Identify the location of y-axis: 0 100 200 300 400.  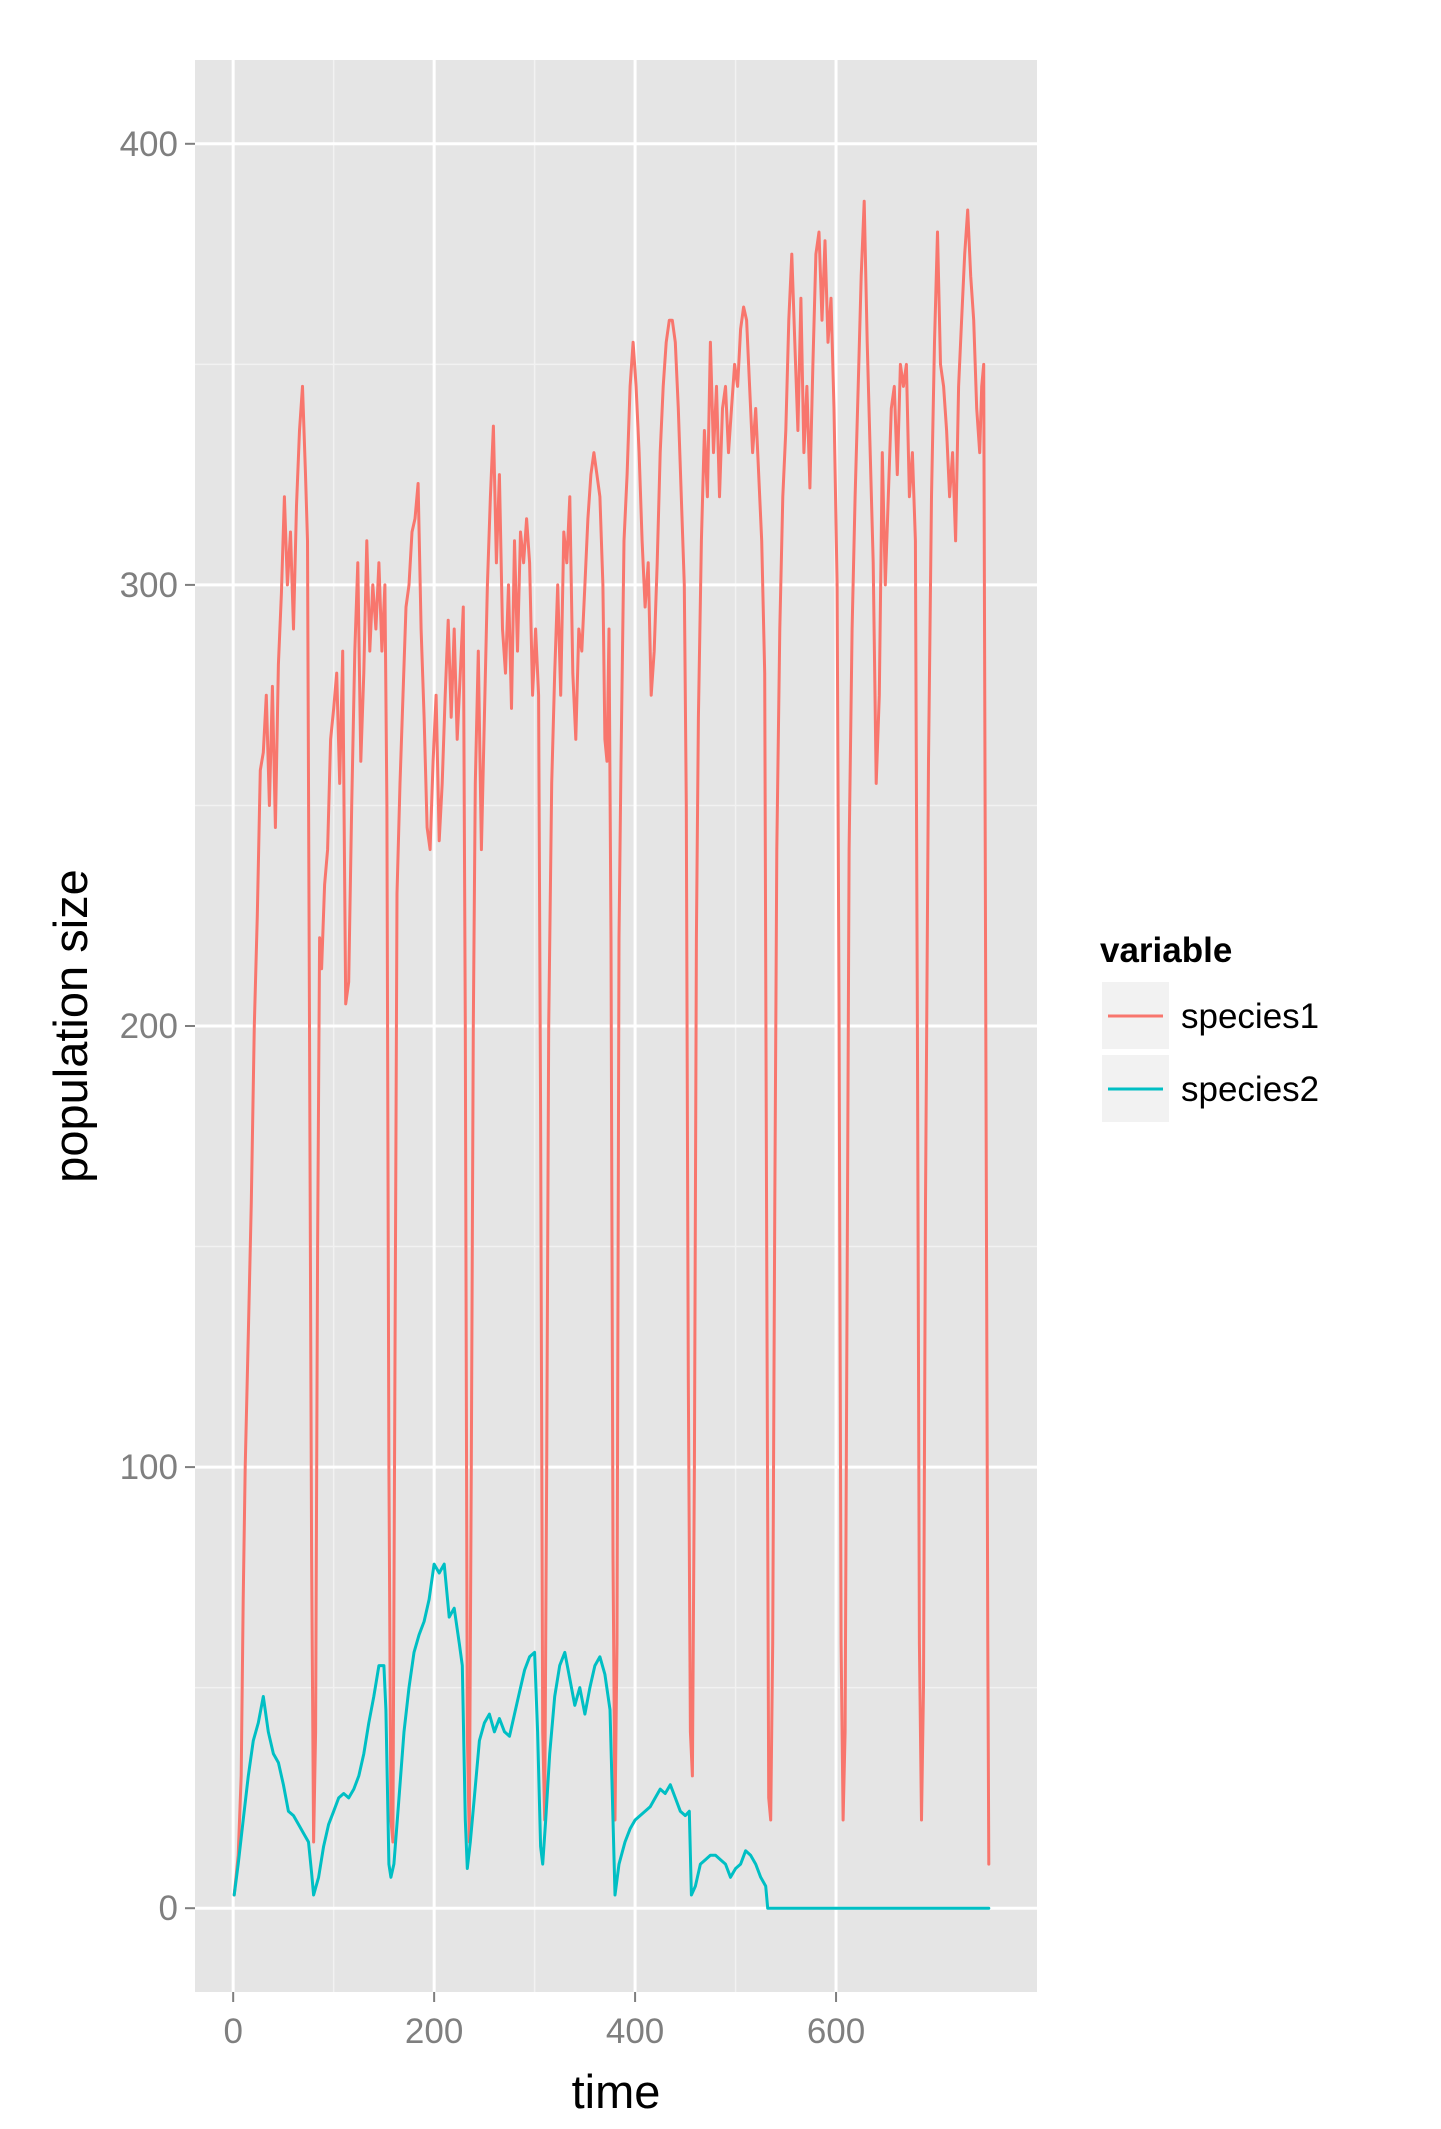
(157, 1026).